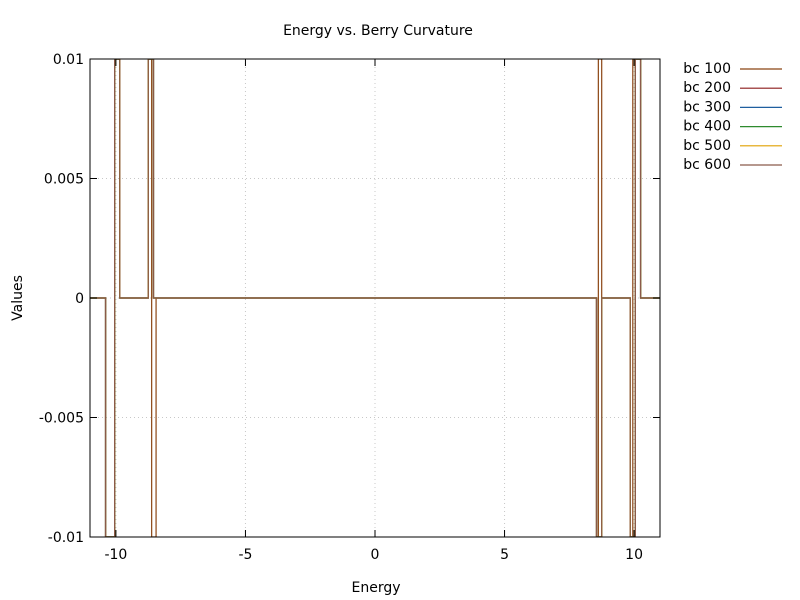 The width and height of the screenshot is (800, 600). I want to click on legend-label: bc 200, so click(707, 88).